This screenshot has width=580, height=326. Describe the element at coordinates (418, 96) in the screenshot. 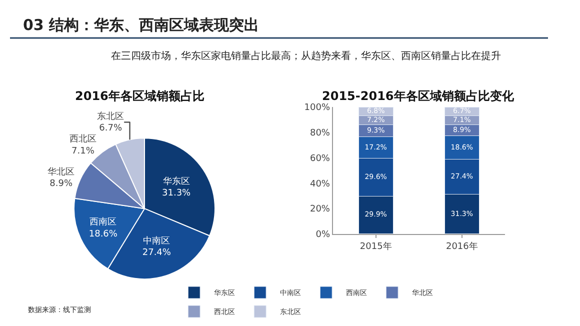

I see `chart-title: 2015-2016年各区域销额占比变化` at that location.